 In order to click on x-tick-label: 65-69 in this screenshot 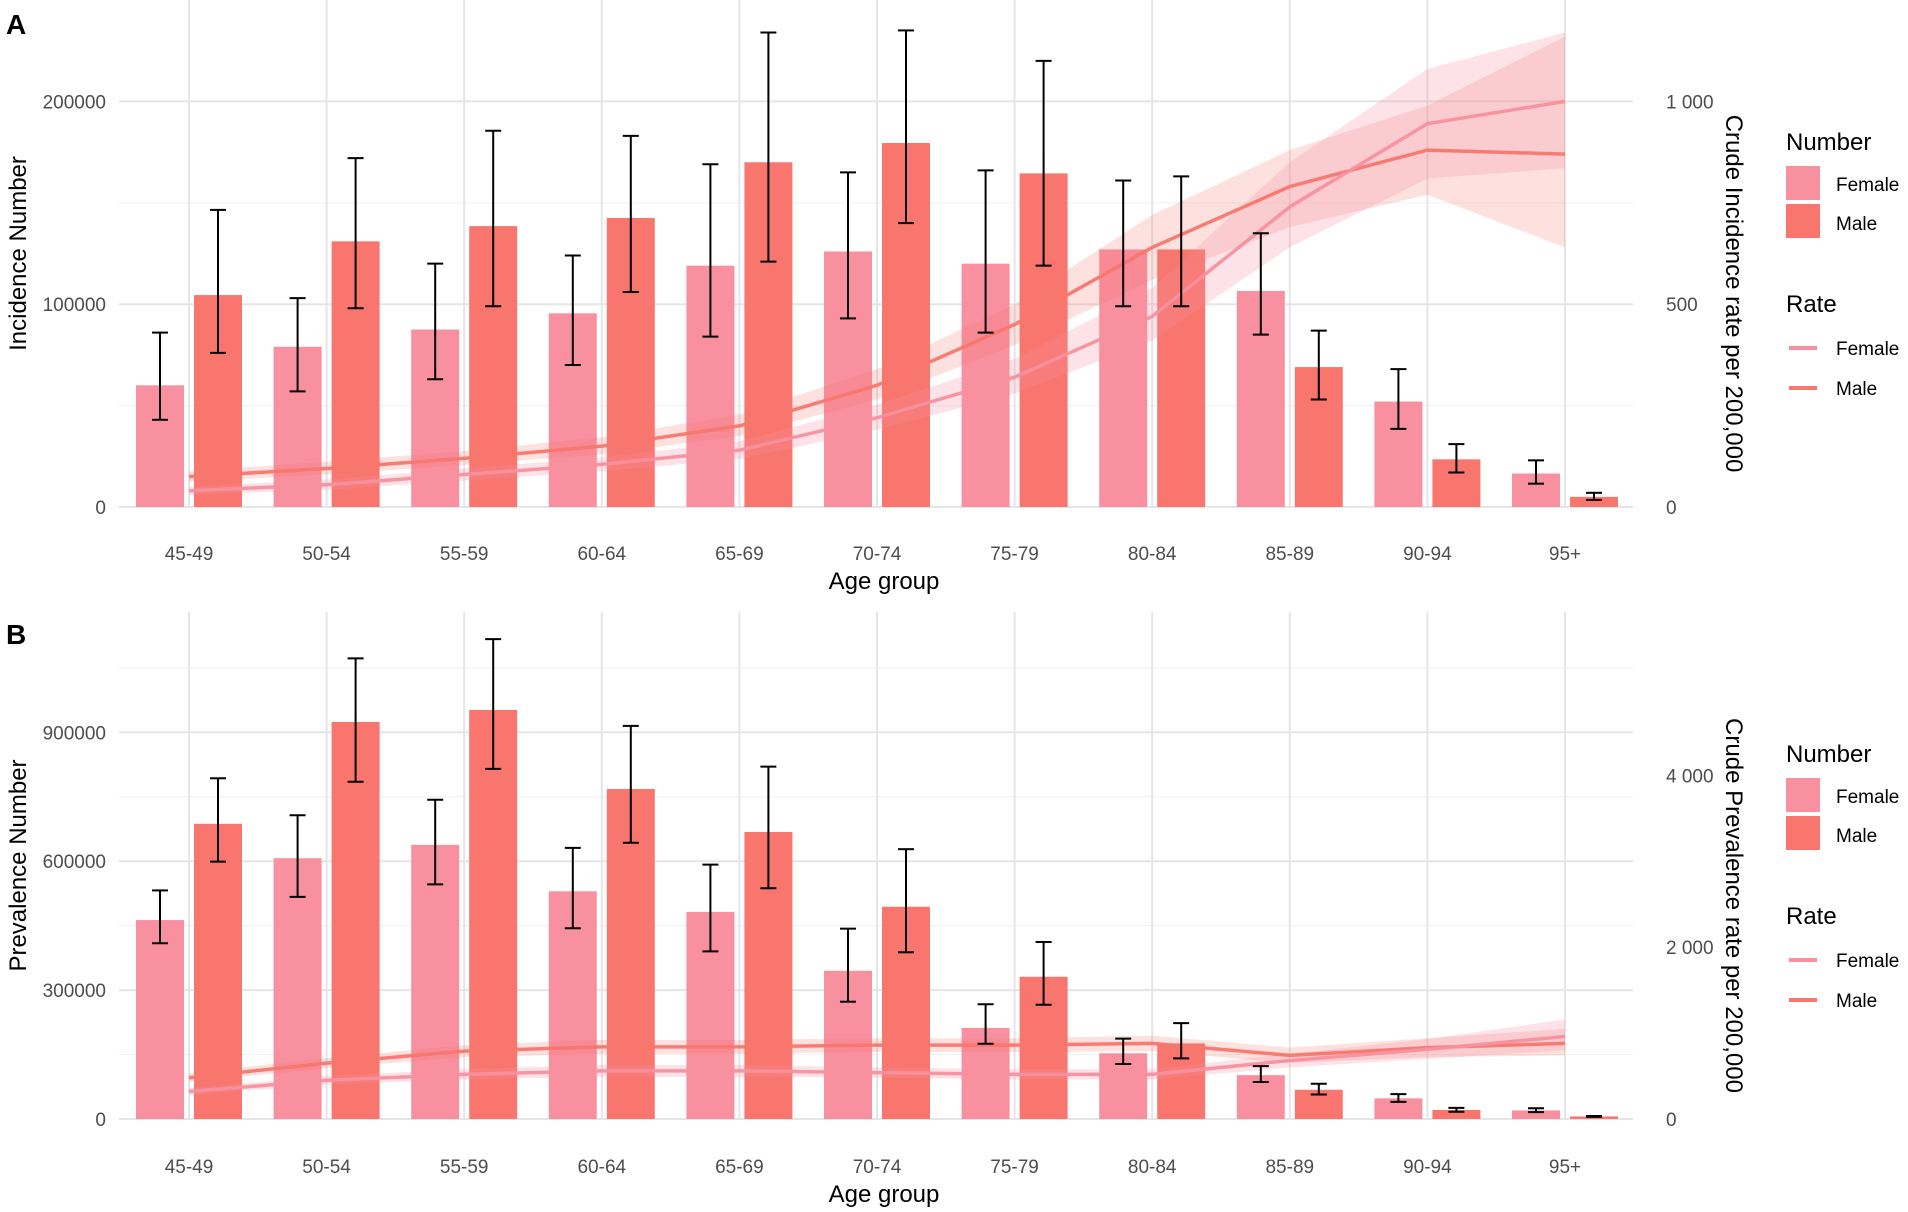, I will do `click(739, 1167)`.